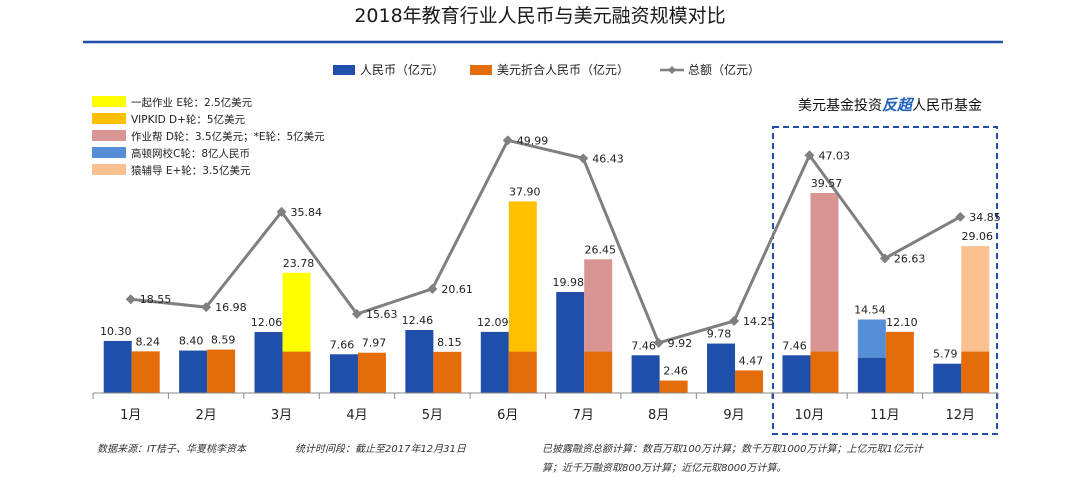  I want to click on value-label-total: 47.03, so click(834, 155).